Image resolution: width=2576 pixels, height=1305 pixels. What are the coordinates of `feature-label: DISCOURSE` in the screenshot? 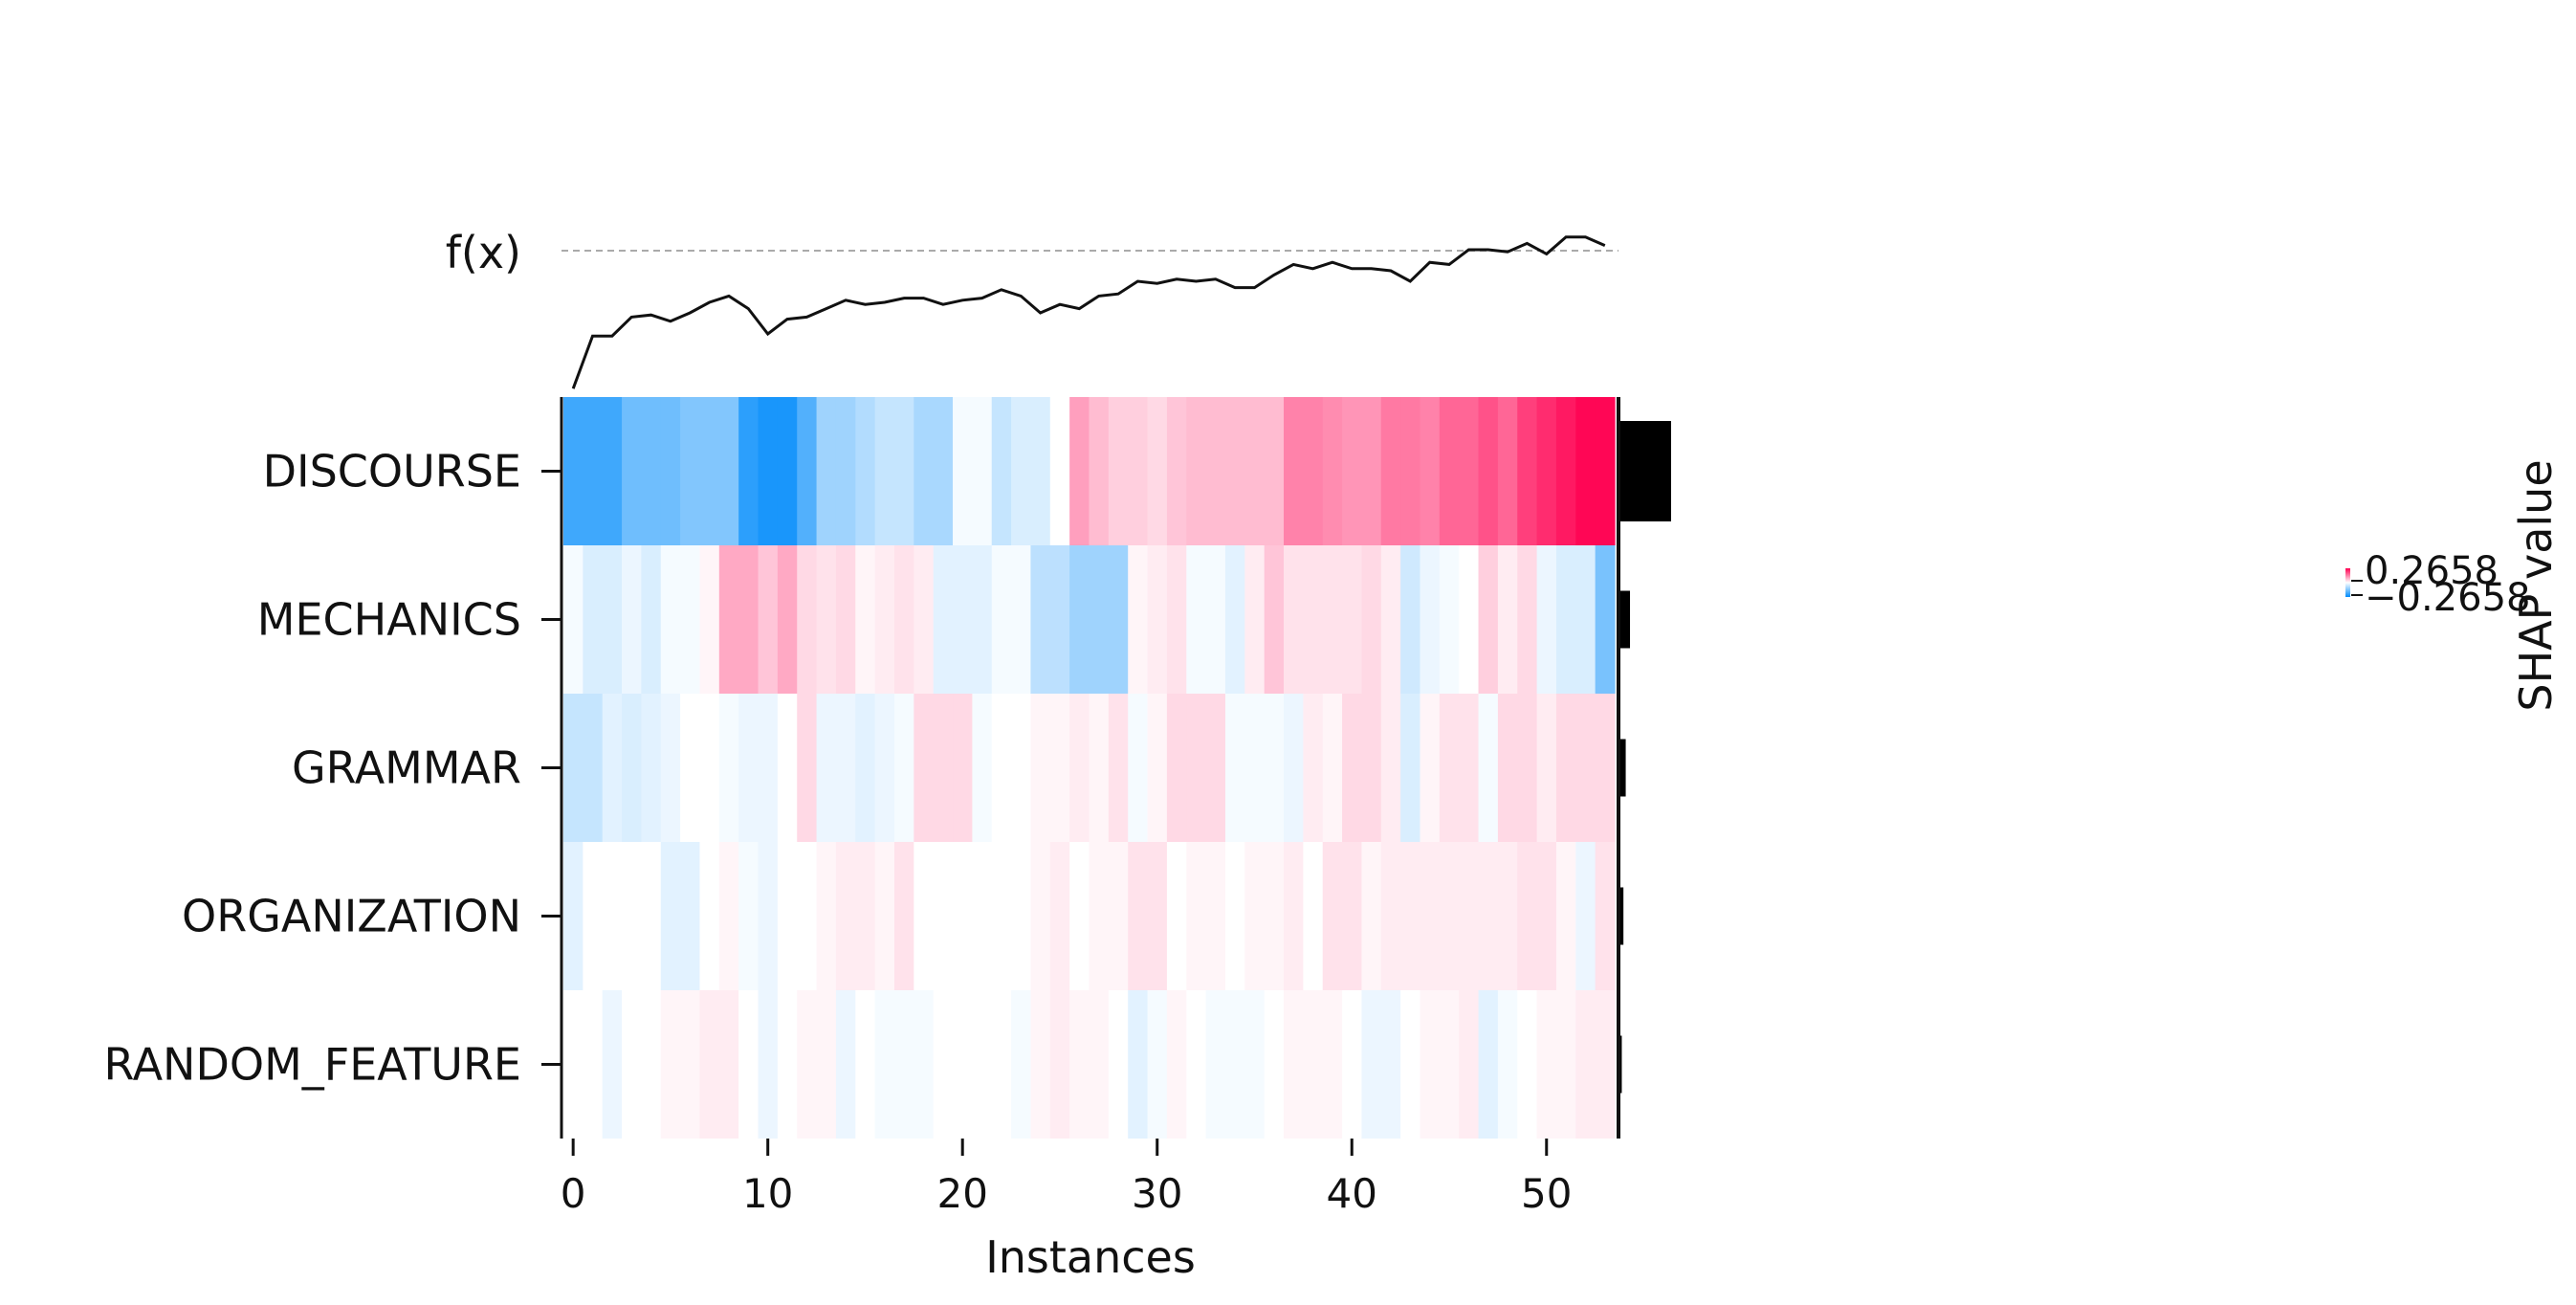 It's located at (392, 472).